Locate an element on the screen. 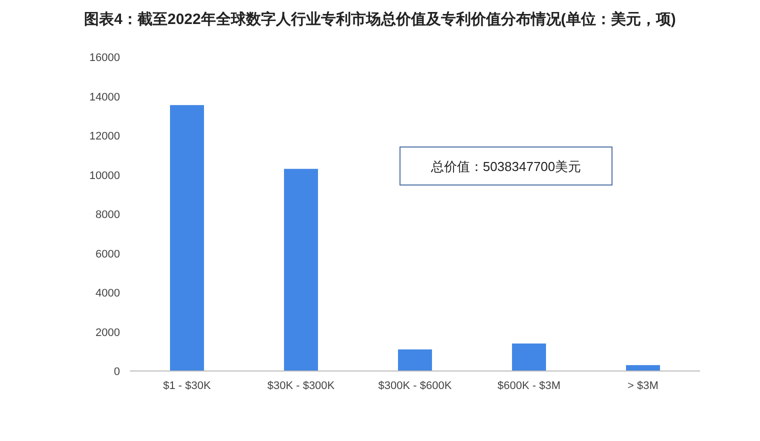  chart-title: 图表4：截至2022年全球数字人行业专利市场总价值及专利价值分布情况(单位：美元，项) is located at coordinates (380, 19).